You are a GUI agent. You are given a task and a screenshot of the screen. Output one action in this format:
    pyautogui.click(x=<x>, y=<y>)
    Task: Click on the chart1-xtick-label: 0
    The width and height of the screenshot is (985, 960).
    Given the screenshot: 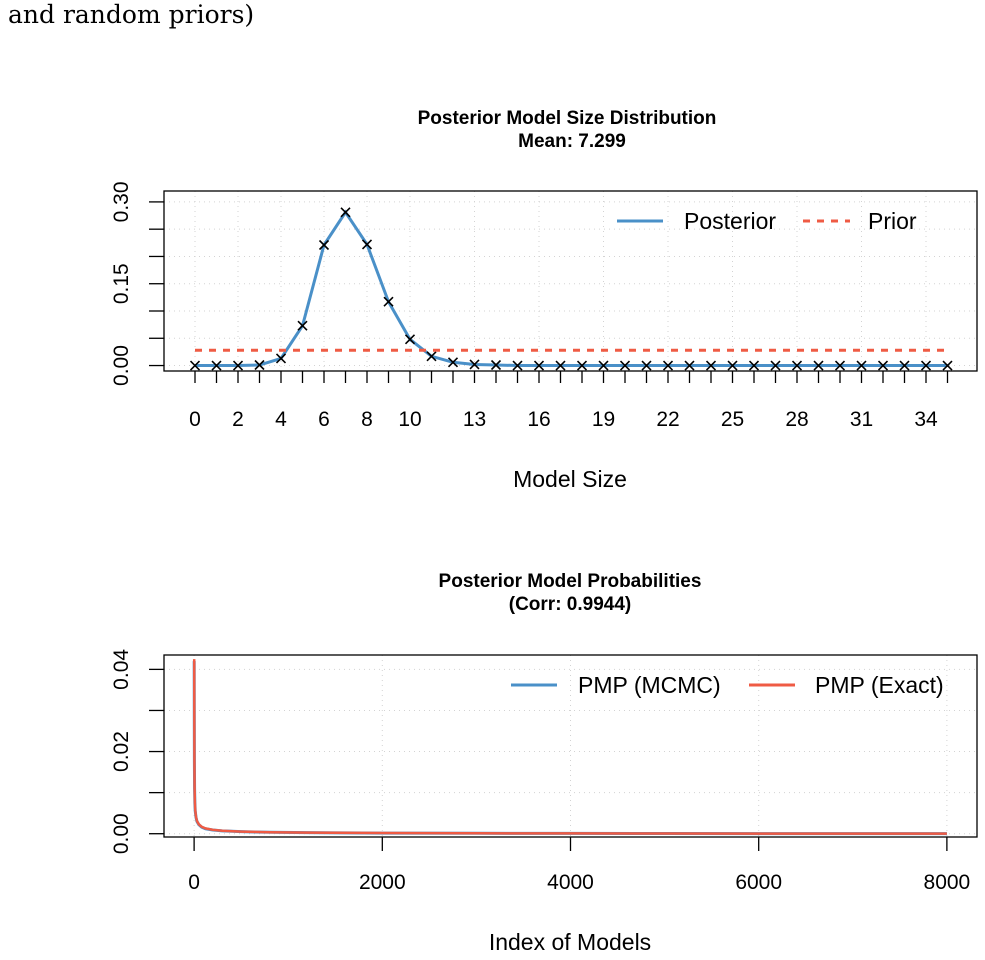 What is the action you would take?
    pyautogui.click(x=195, y=419)
    